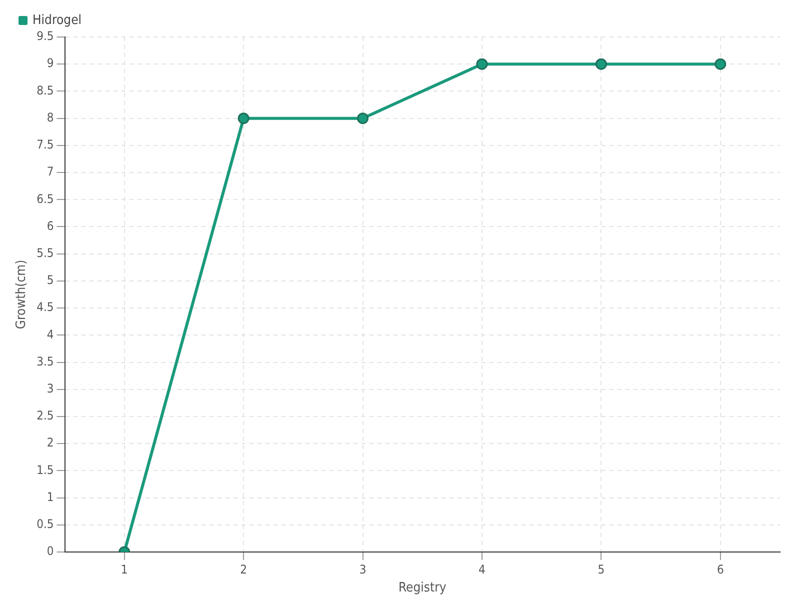 The image size is (800, 600). I want to click on x-tick-label: 4, so click(482, 569).